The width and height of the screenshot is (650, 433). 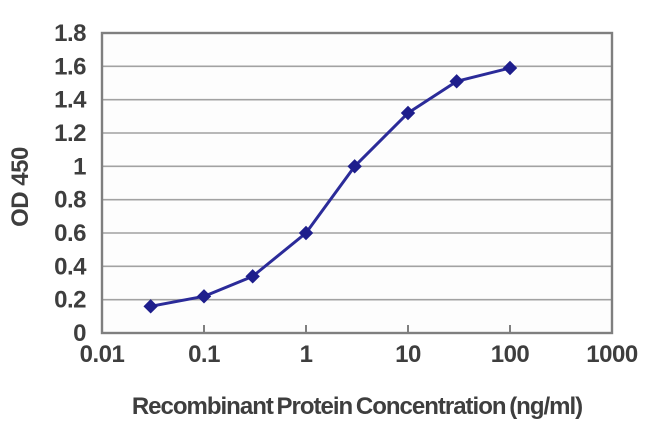 What do you see at coordinates (102, 354) in the screenshot?
I see `x-tick-label: 0.01` at bounding box center [102, 354].